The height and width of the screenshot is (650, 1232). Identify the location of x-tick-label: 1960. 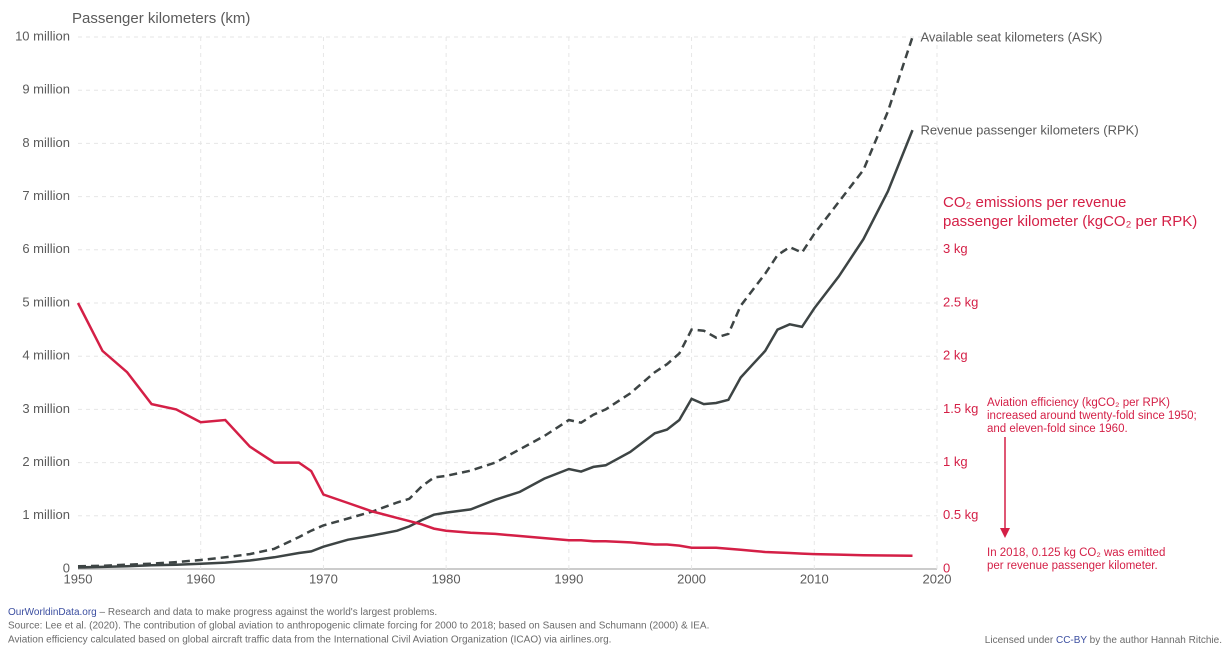
(200, 578).